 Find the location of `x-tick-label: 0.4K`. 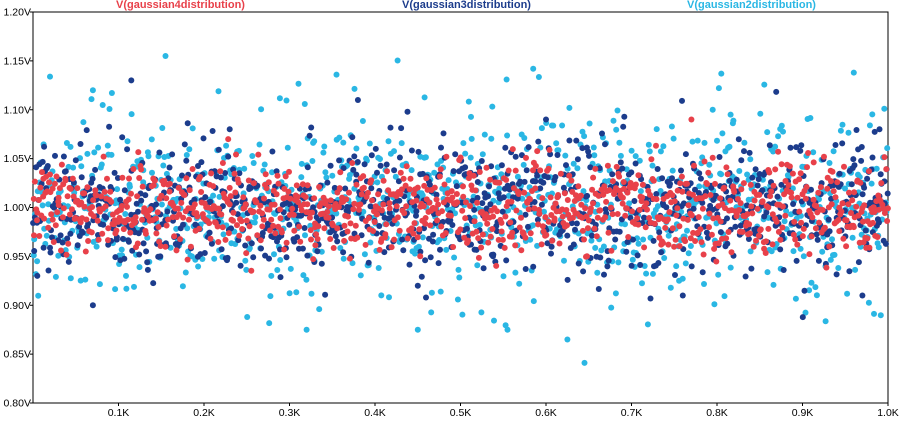

x-tick-label: 0.4K is located at coordinates (375, 413).